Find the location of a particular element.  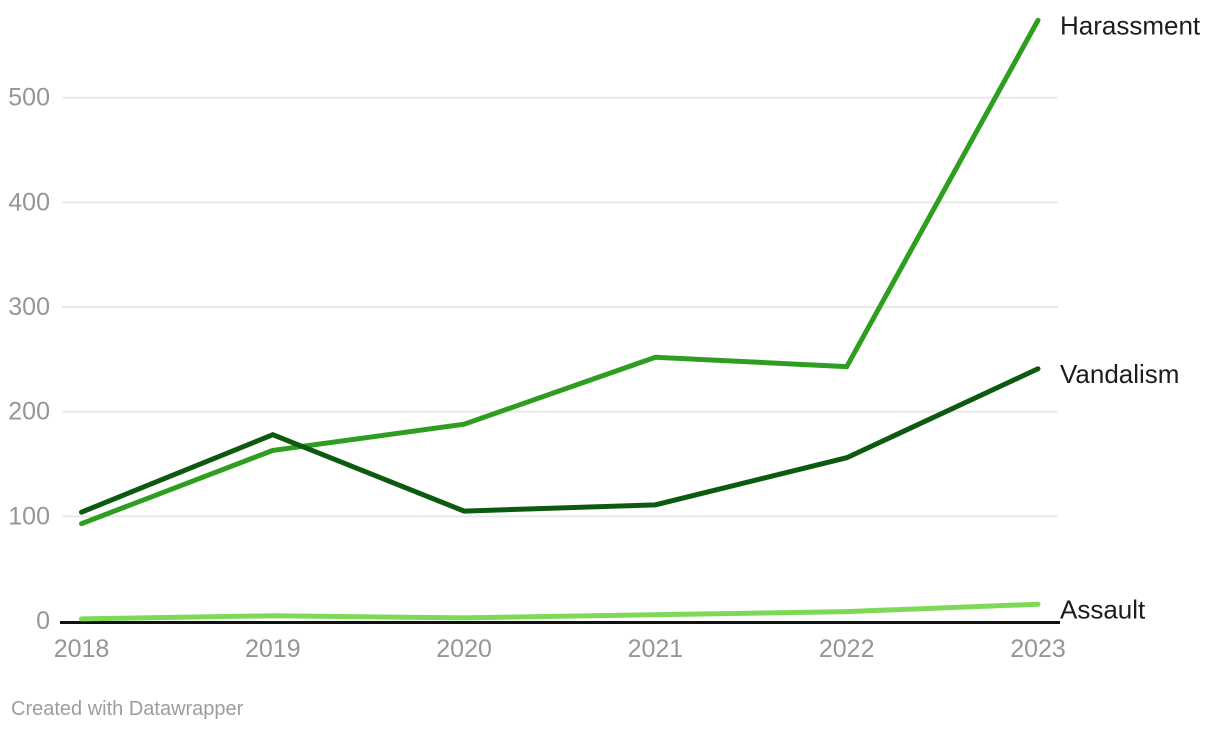

assault-series-label: Assault is located at coordinates (1103, 609).